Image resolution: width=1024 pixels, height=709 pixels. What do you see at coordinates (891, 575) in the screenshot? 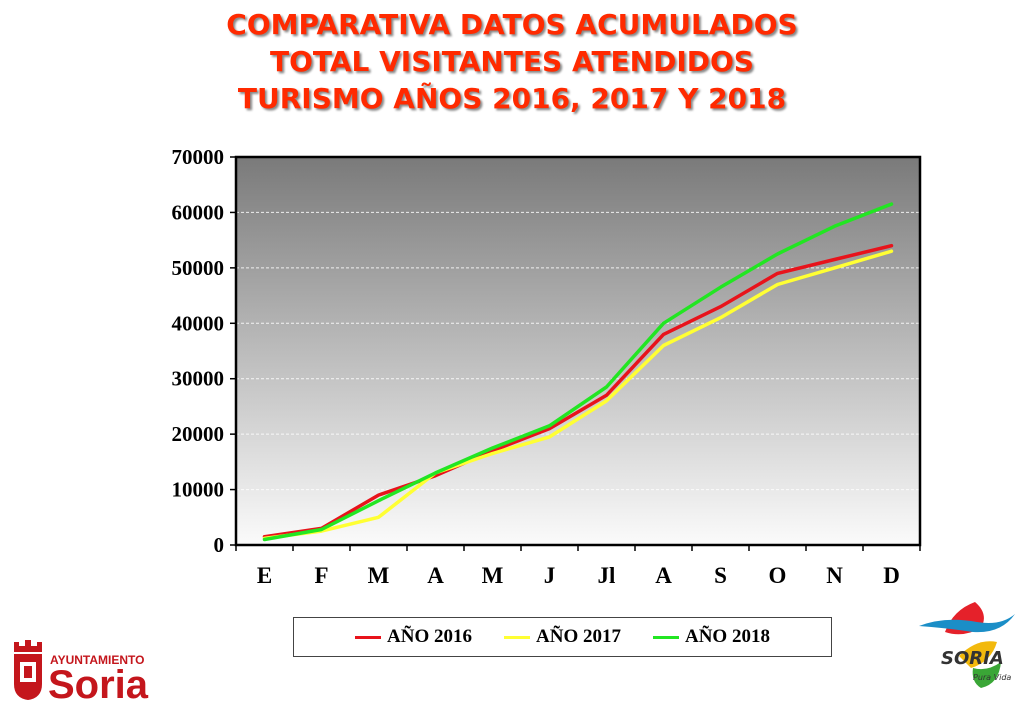
I see `x-tick-label: D` at bounding box center [891, 575].